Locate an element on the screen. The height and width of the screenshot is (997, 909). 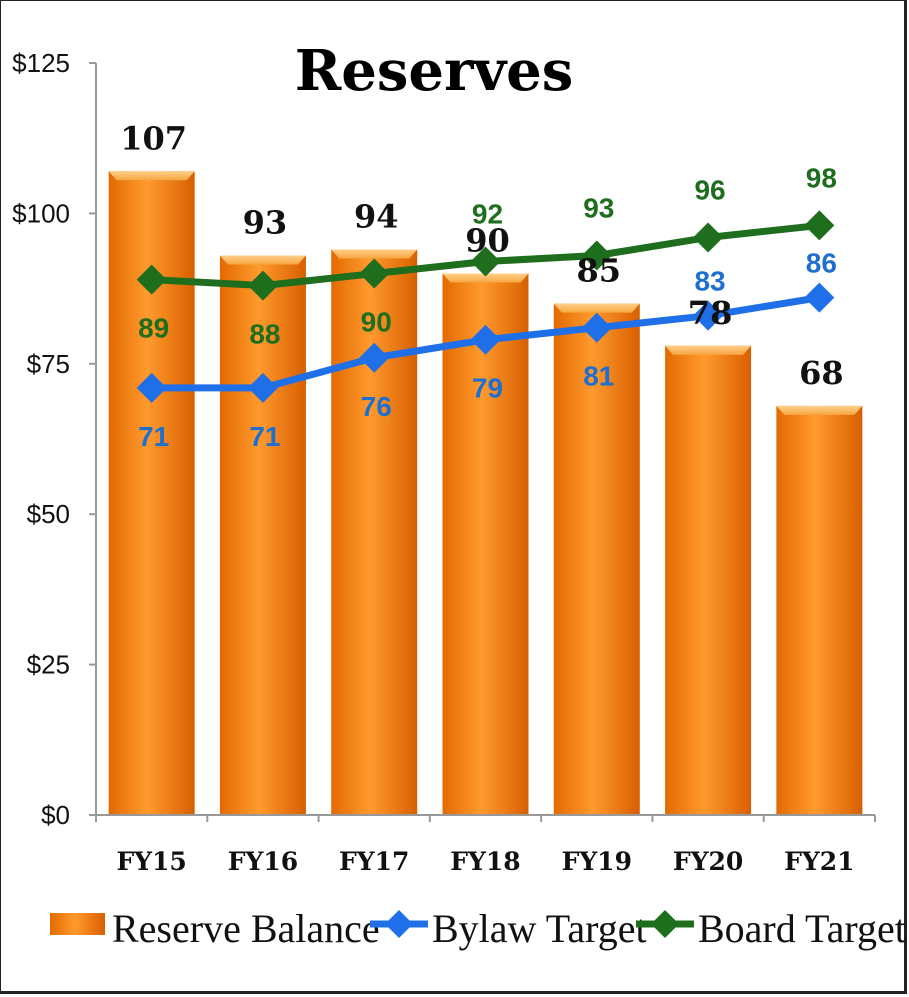
marker-board-target-fy15 is located at coordinates (151, 279).